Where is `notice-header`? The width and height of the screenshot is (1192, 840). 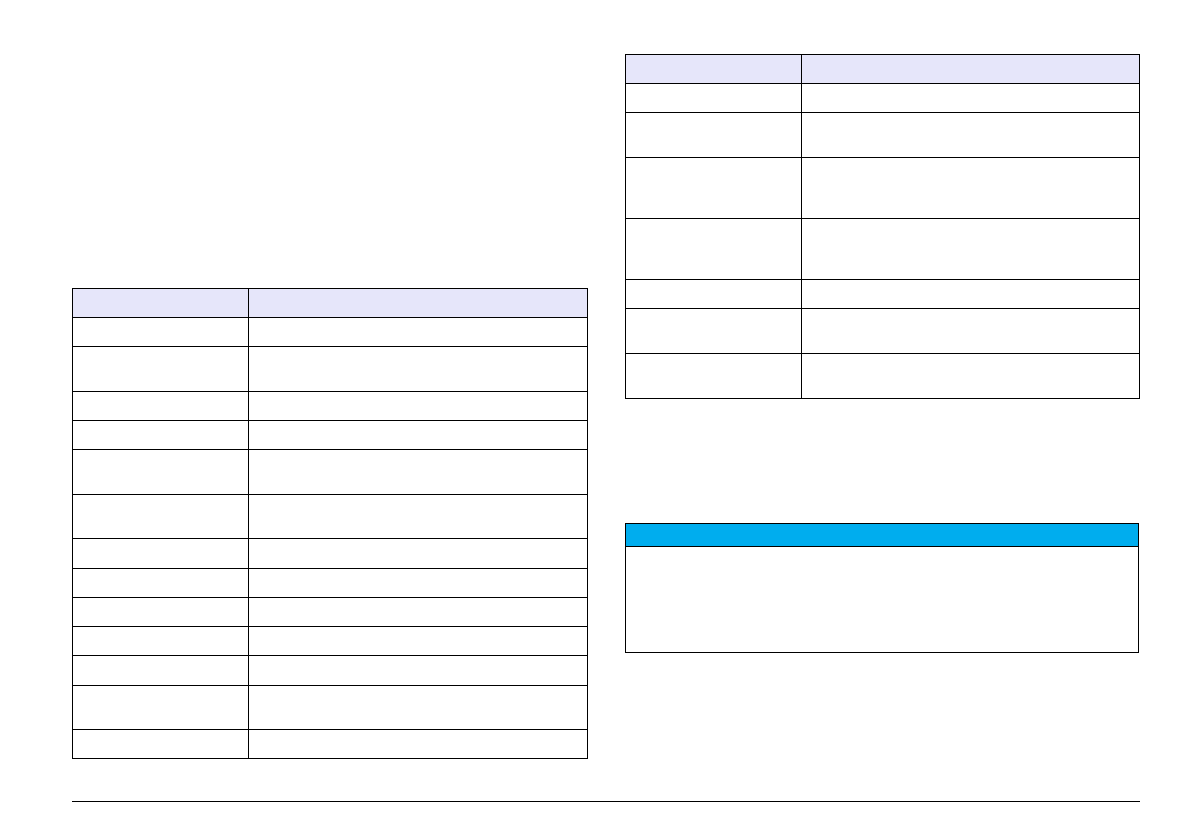
notice-header is located at coordinates (882, 535).